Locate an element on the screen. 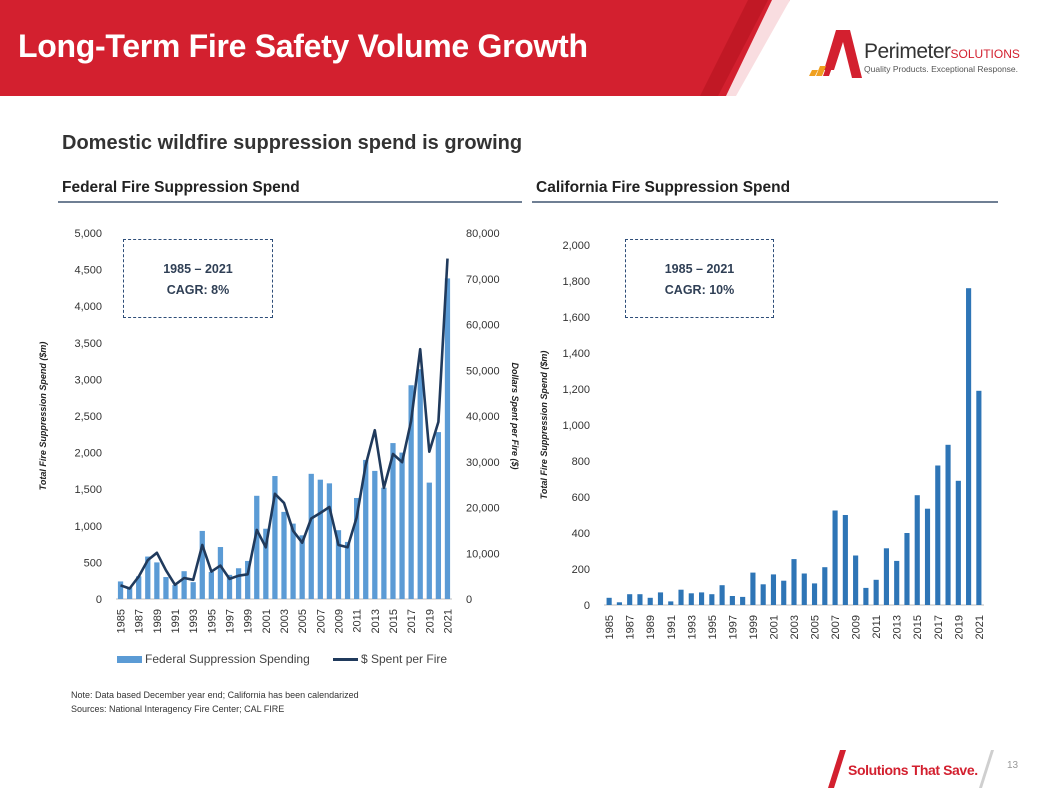 Image resolution: width=1048 pixels, height=812 pixels. x-tick-label: 1989 is located at coordinates (158, 621).